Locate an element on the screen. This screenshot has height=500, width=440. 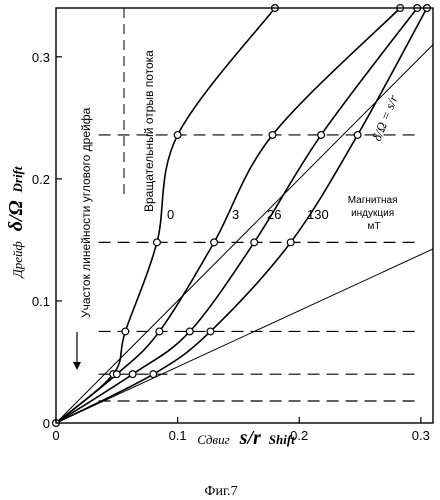
annotation-linearity: Участок линейности углового дрейфа is located at coordinates (86, 212).